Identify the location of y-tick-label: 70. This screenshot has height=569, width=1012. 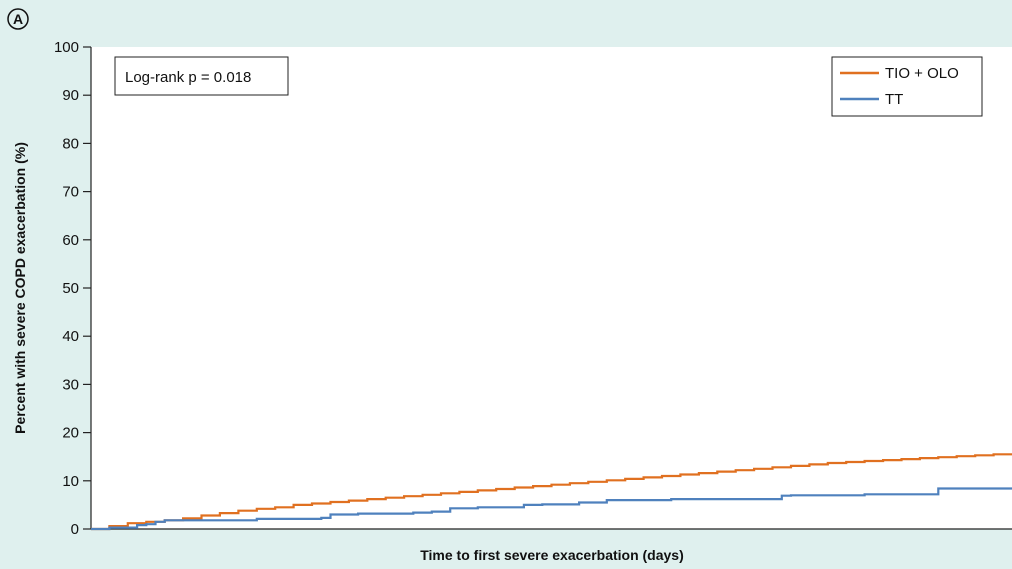
(70, 192).